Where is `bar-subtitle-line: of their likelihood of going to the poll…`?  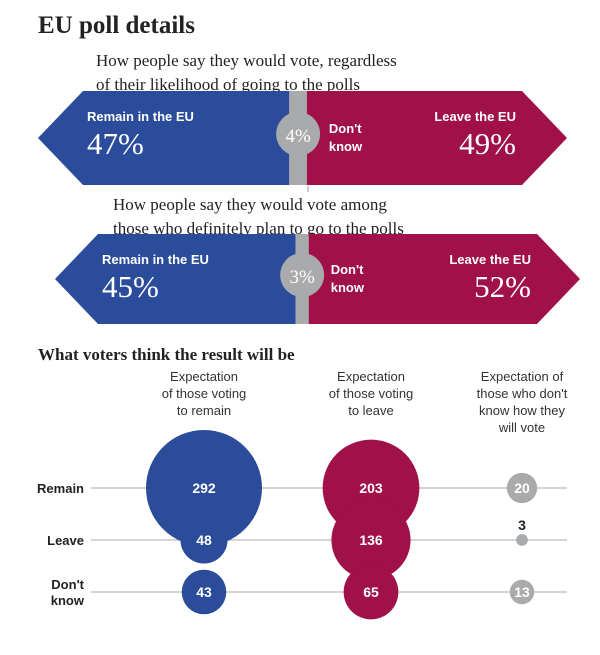
bar-subtitle-line: of their likelihood of going to the poll… is located at coordinates (228, 84).